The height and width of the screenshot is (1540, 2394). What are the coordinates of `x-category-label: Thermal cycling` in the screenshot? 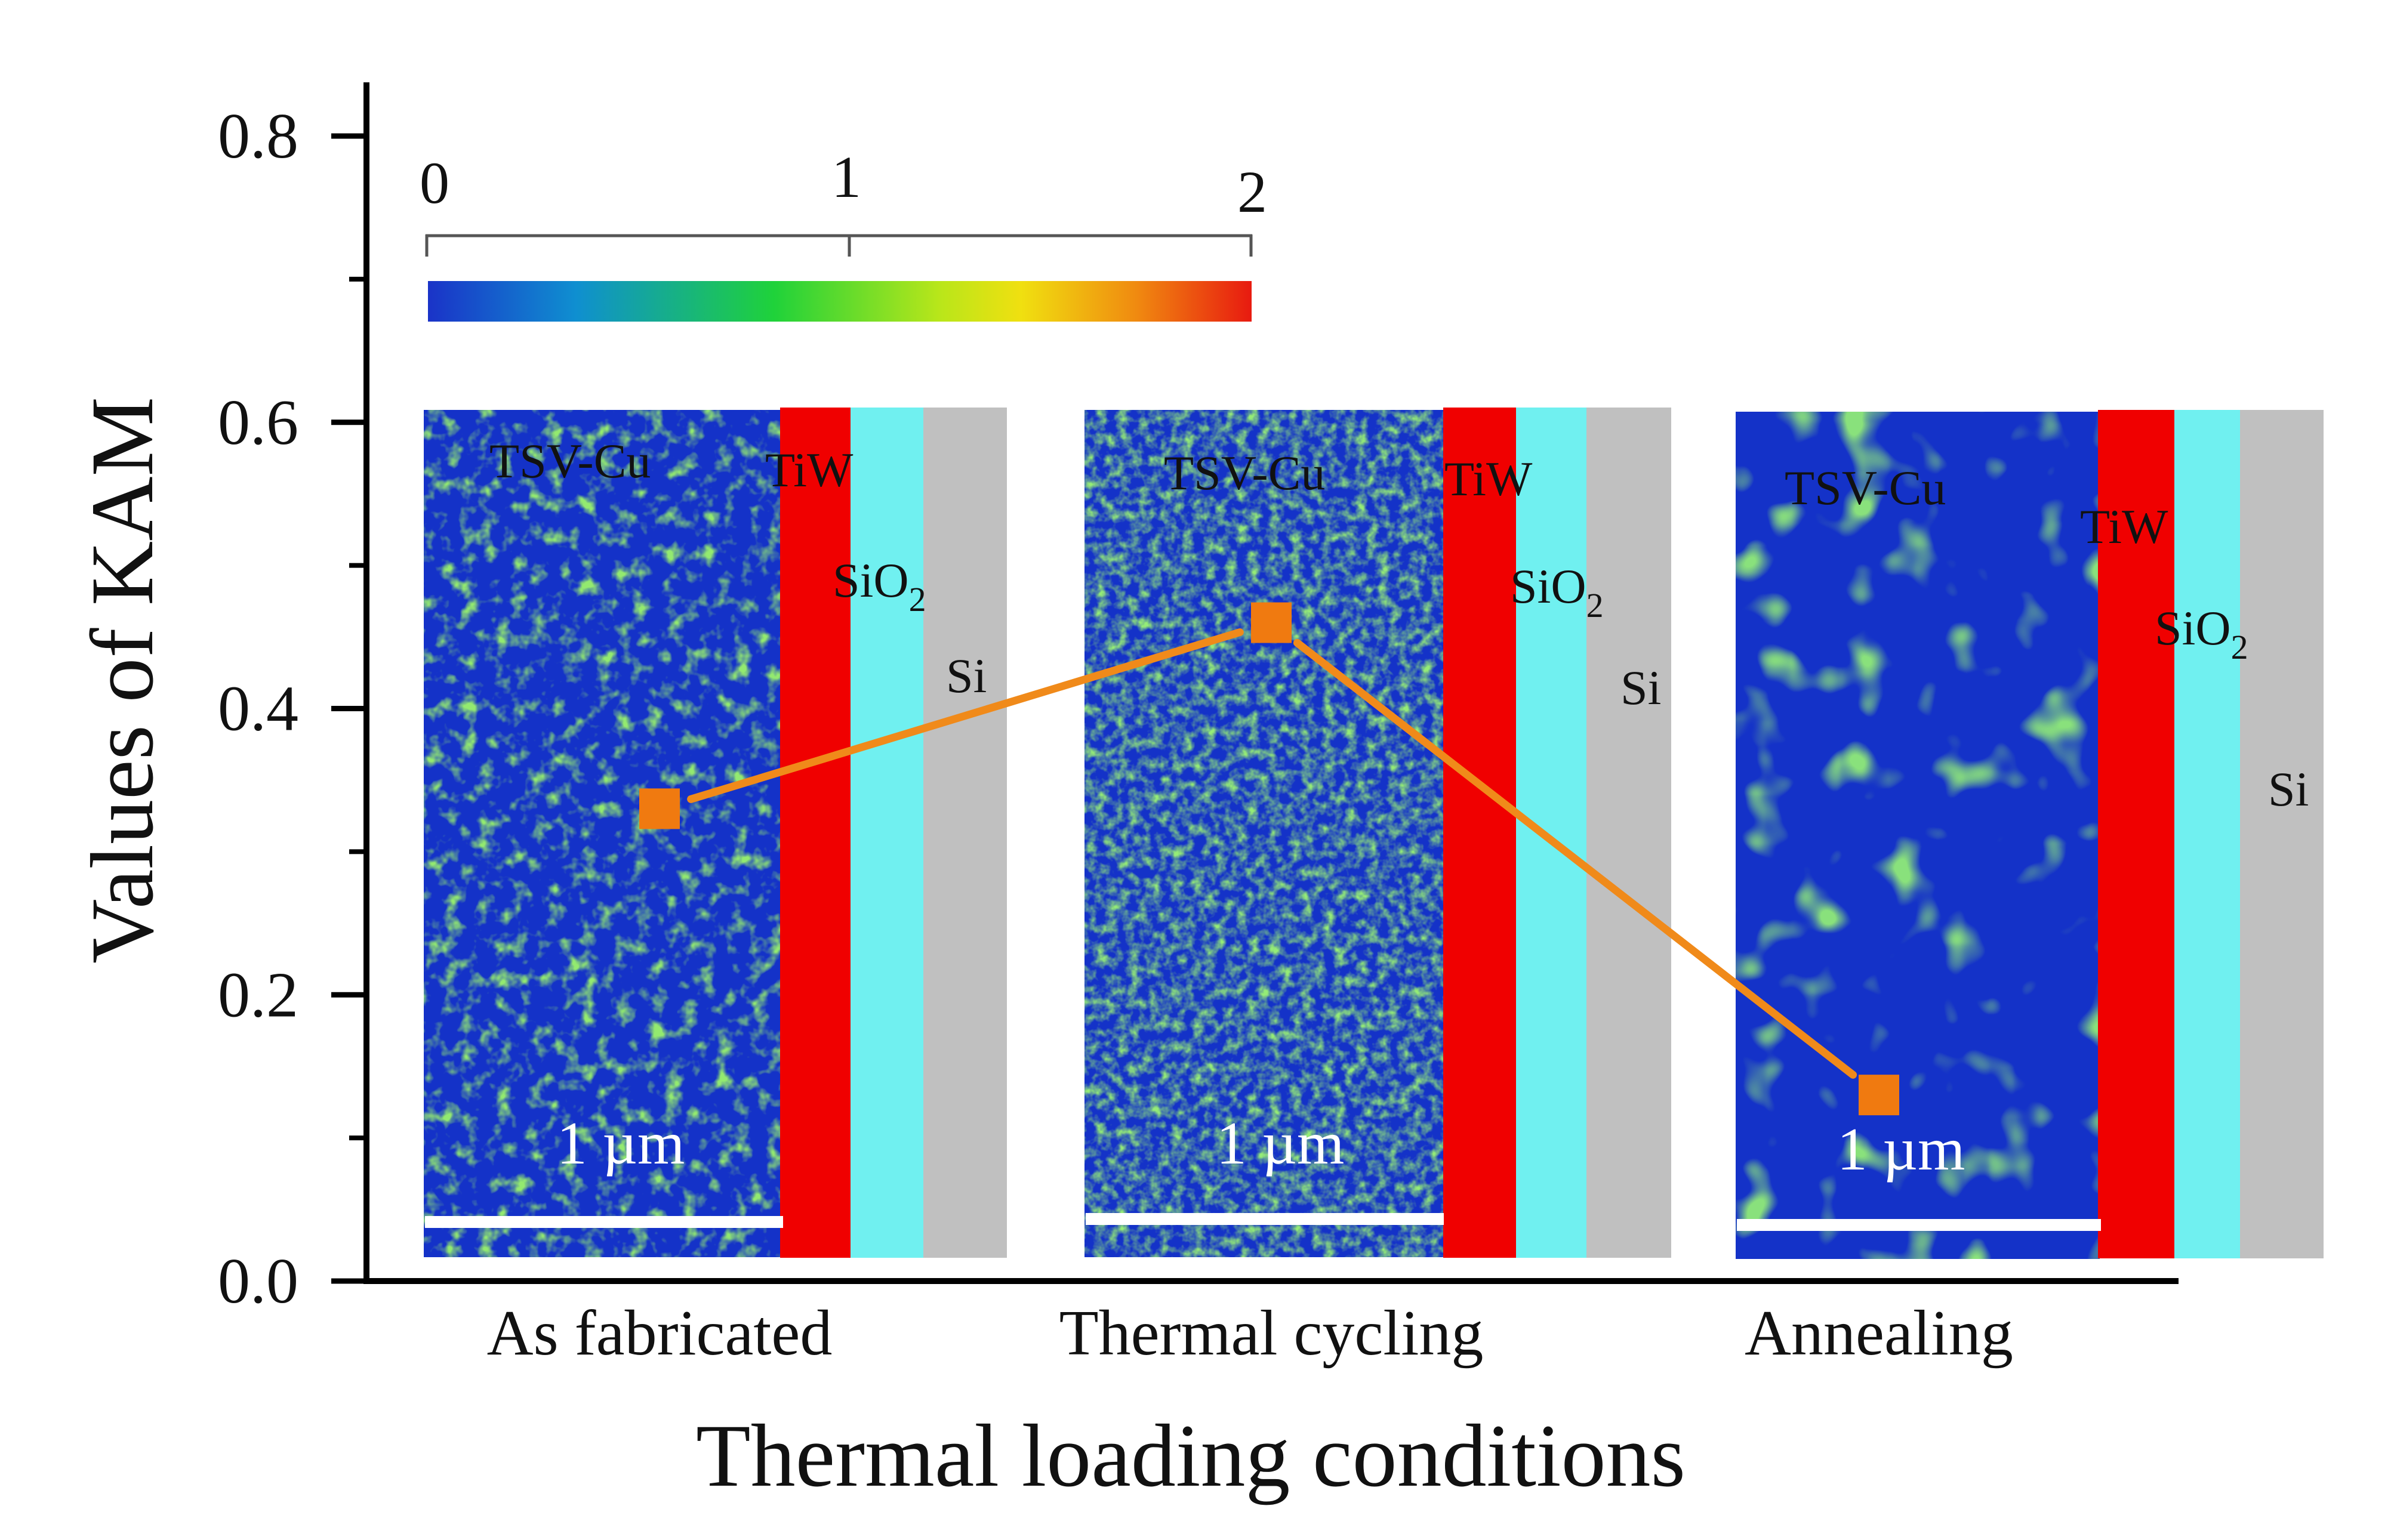 It's located at (1272, 1333).